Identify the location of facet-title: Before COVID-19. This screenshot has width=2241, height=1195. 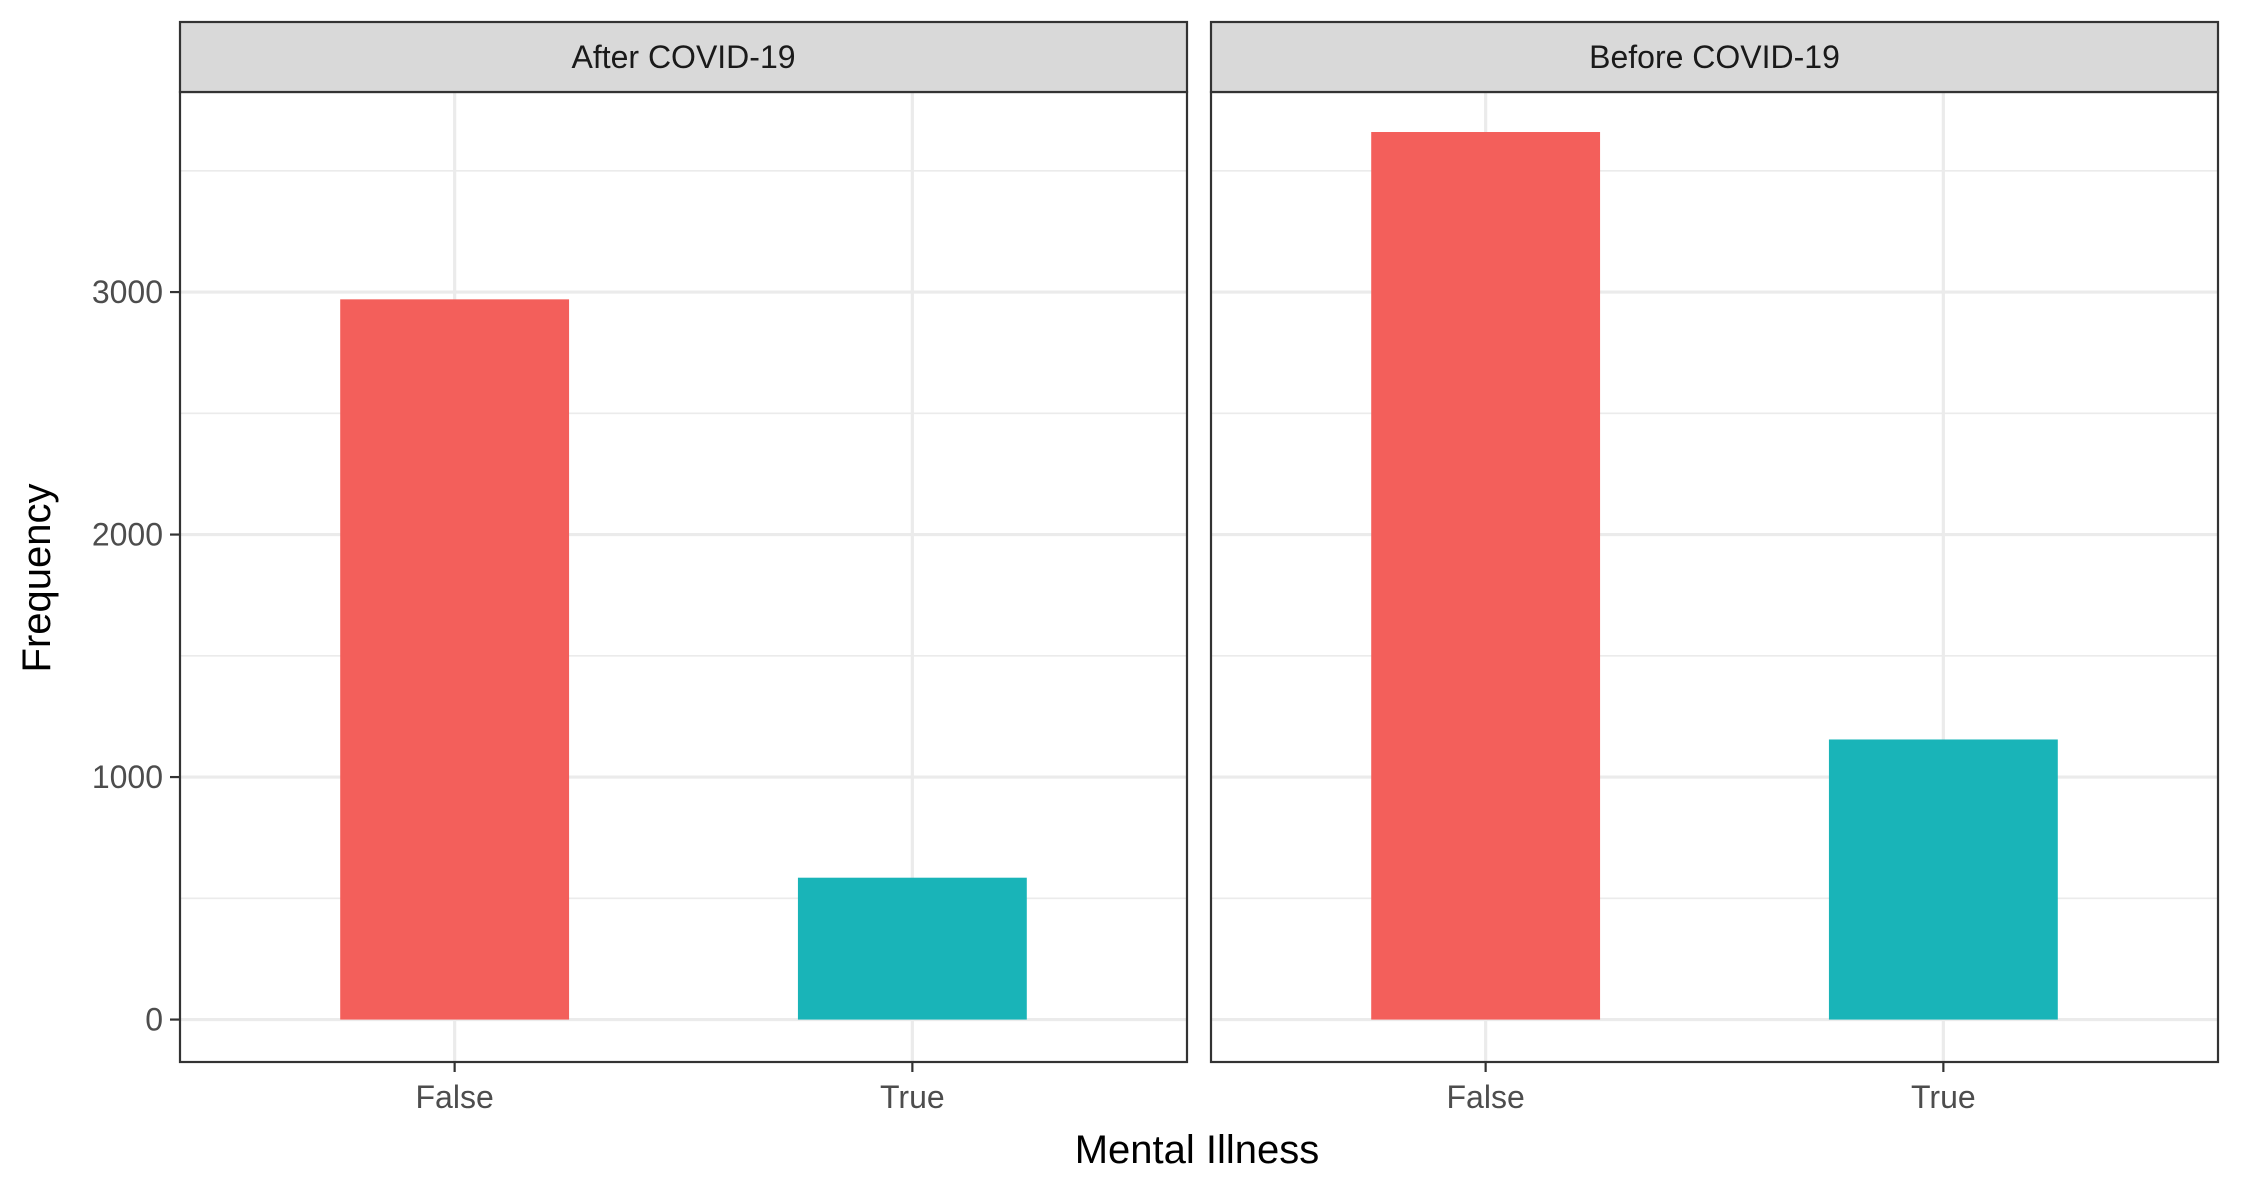
(1714, 57).